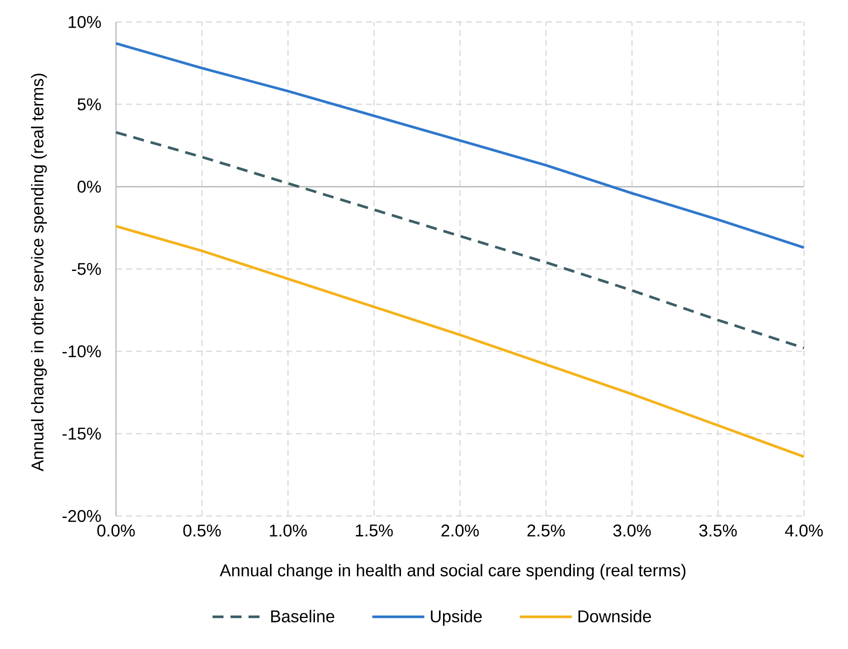  What do you see at coordinates (374, 530) in the screenshot?
I see `x-tick-label: 1.5%` at bounding box center [374, 530].